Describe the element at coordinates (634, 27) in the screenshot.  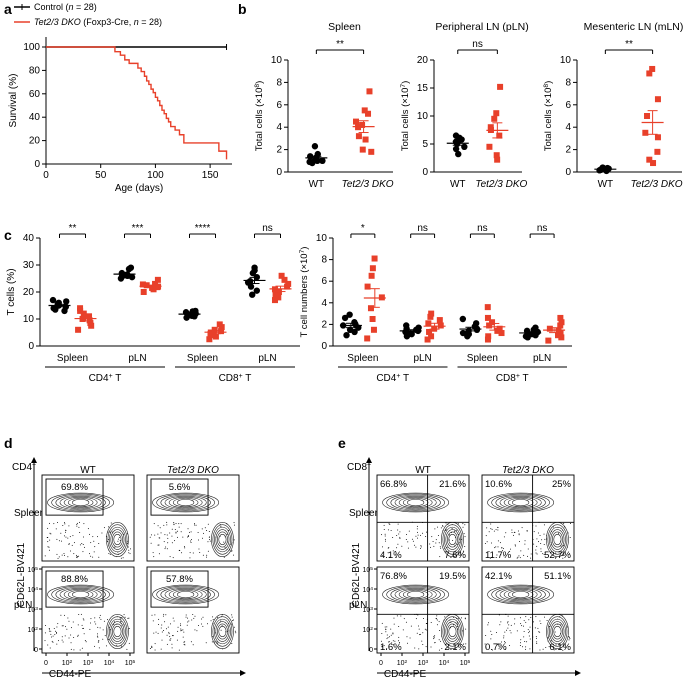
I see `subplot-title: Mesenteric LN (mLN)` at that location.